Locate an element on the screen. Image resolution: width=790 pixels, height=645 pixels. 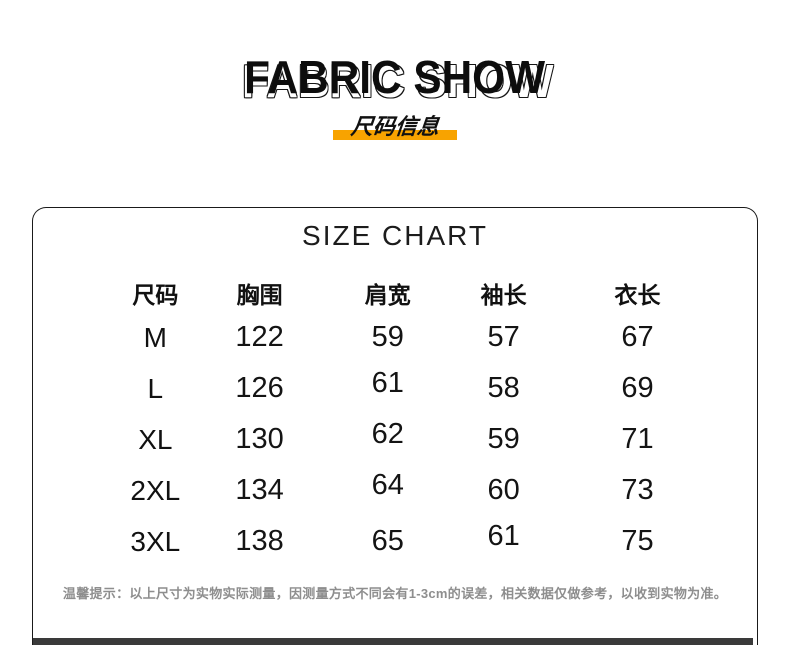
value-cell: 69 is located at coordinates (637, 388).